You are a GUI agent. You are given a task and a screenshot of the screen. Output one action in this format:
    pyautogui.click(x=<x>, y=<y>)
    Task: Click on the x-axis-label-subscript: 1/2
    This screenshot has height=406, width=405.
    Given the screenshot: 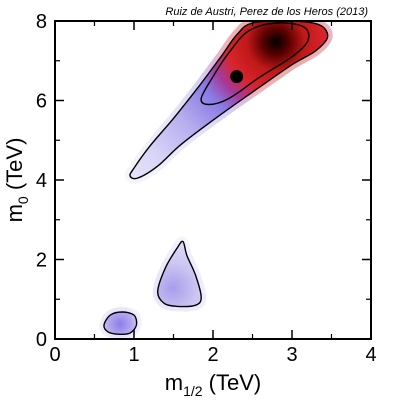 What is the action you would take?
    pyautogui.click(x=193, y=391)
    